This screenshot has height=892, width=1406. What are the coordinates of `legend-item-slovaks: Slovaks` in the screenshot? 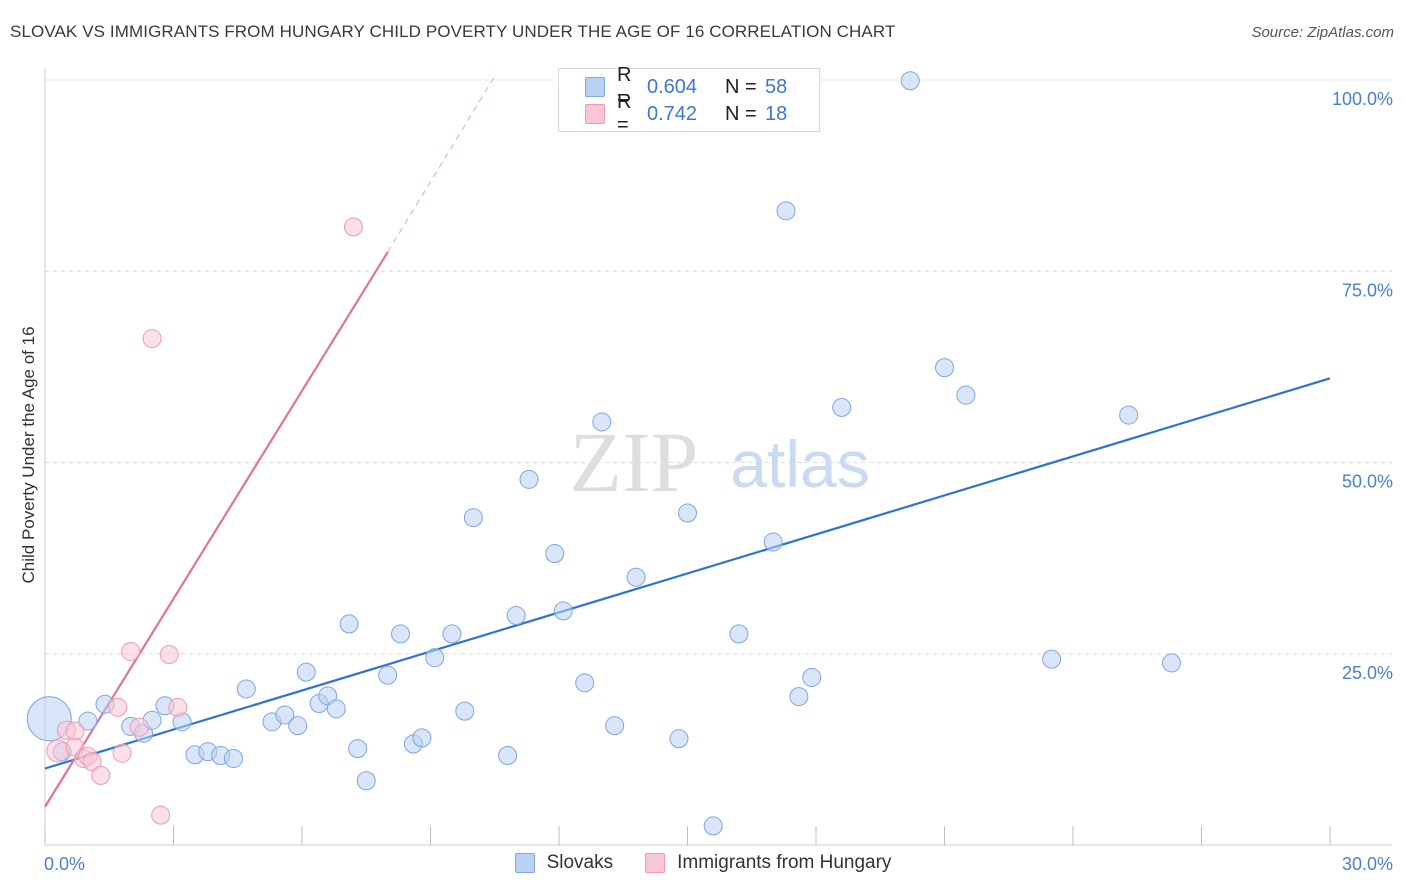 It's located at (564, 863).